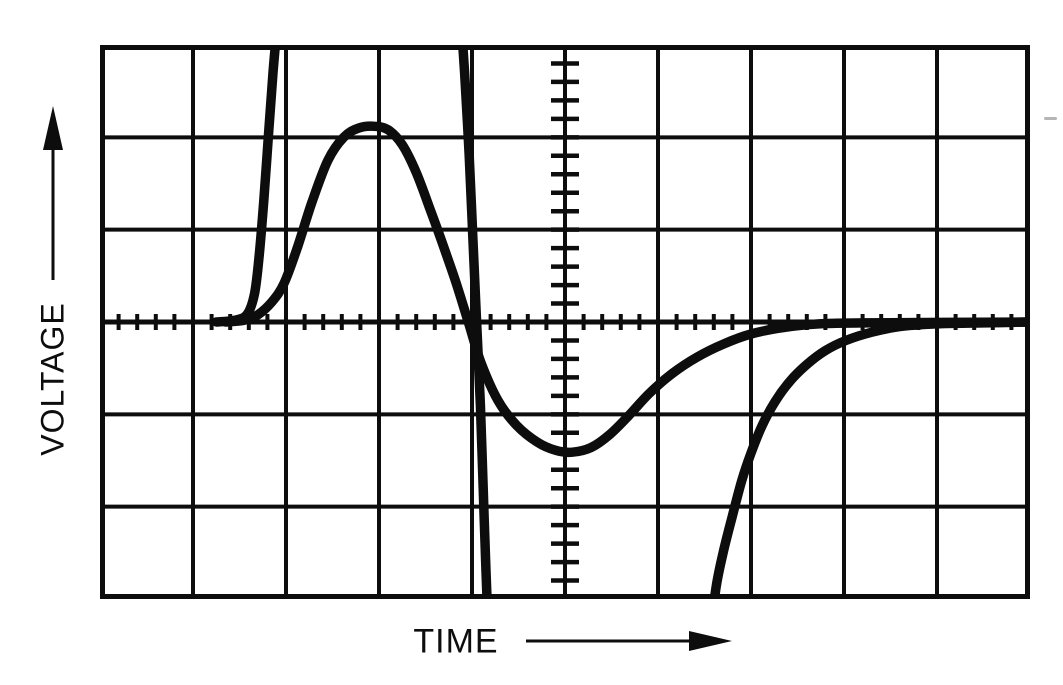  I want to click on time-axis-arrow-icon, so click(629, 641).